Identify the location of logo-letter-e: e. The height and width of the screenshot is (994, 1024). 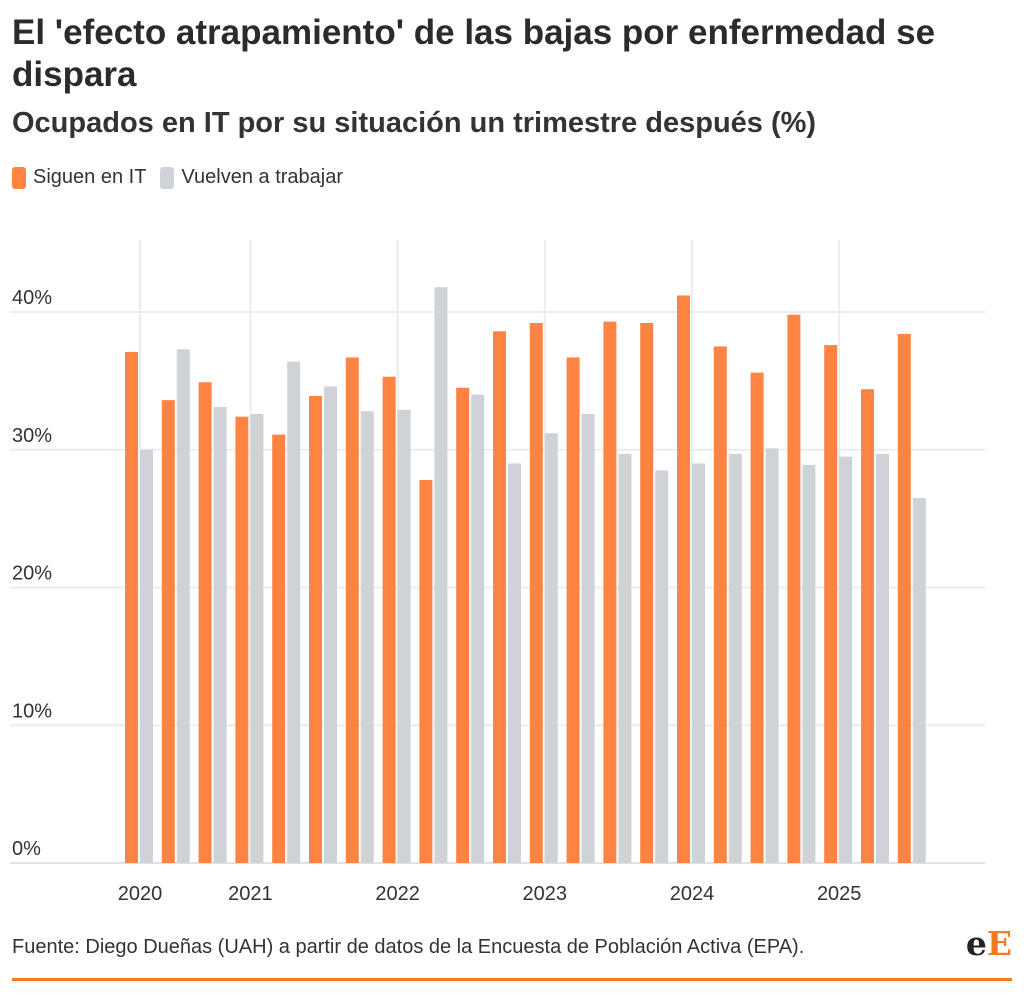
(976, 943).